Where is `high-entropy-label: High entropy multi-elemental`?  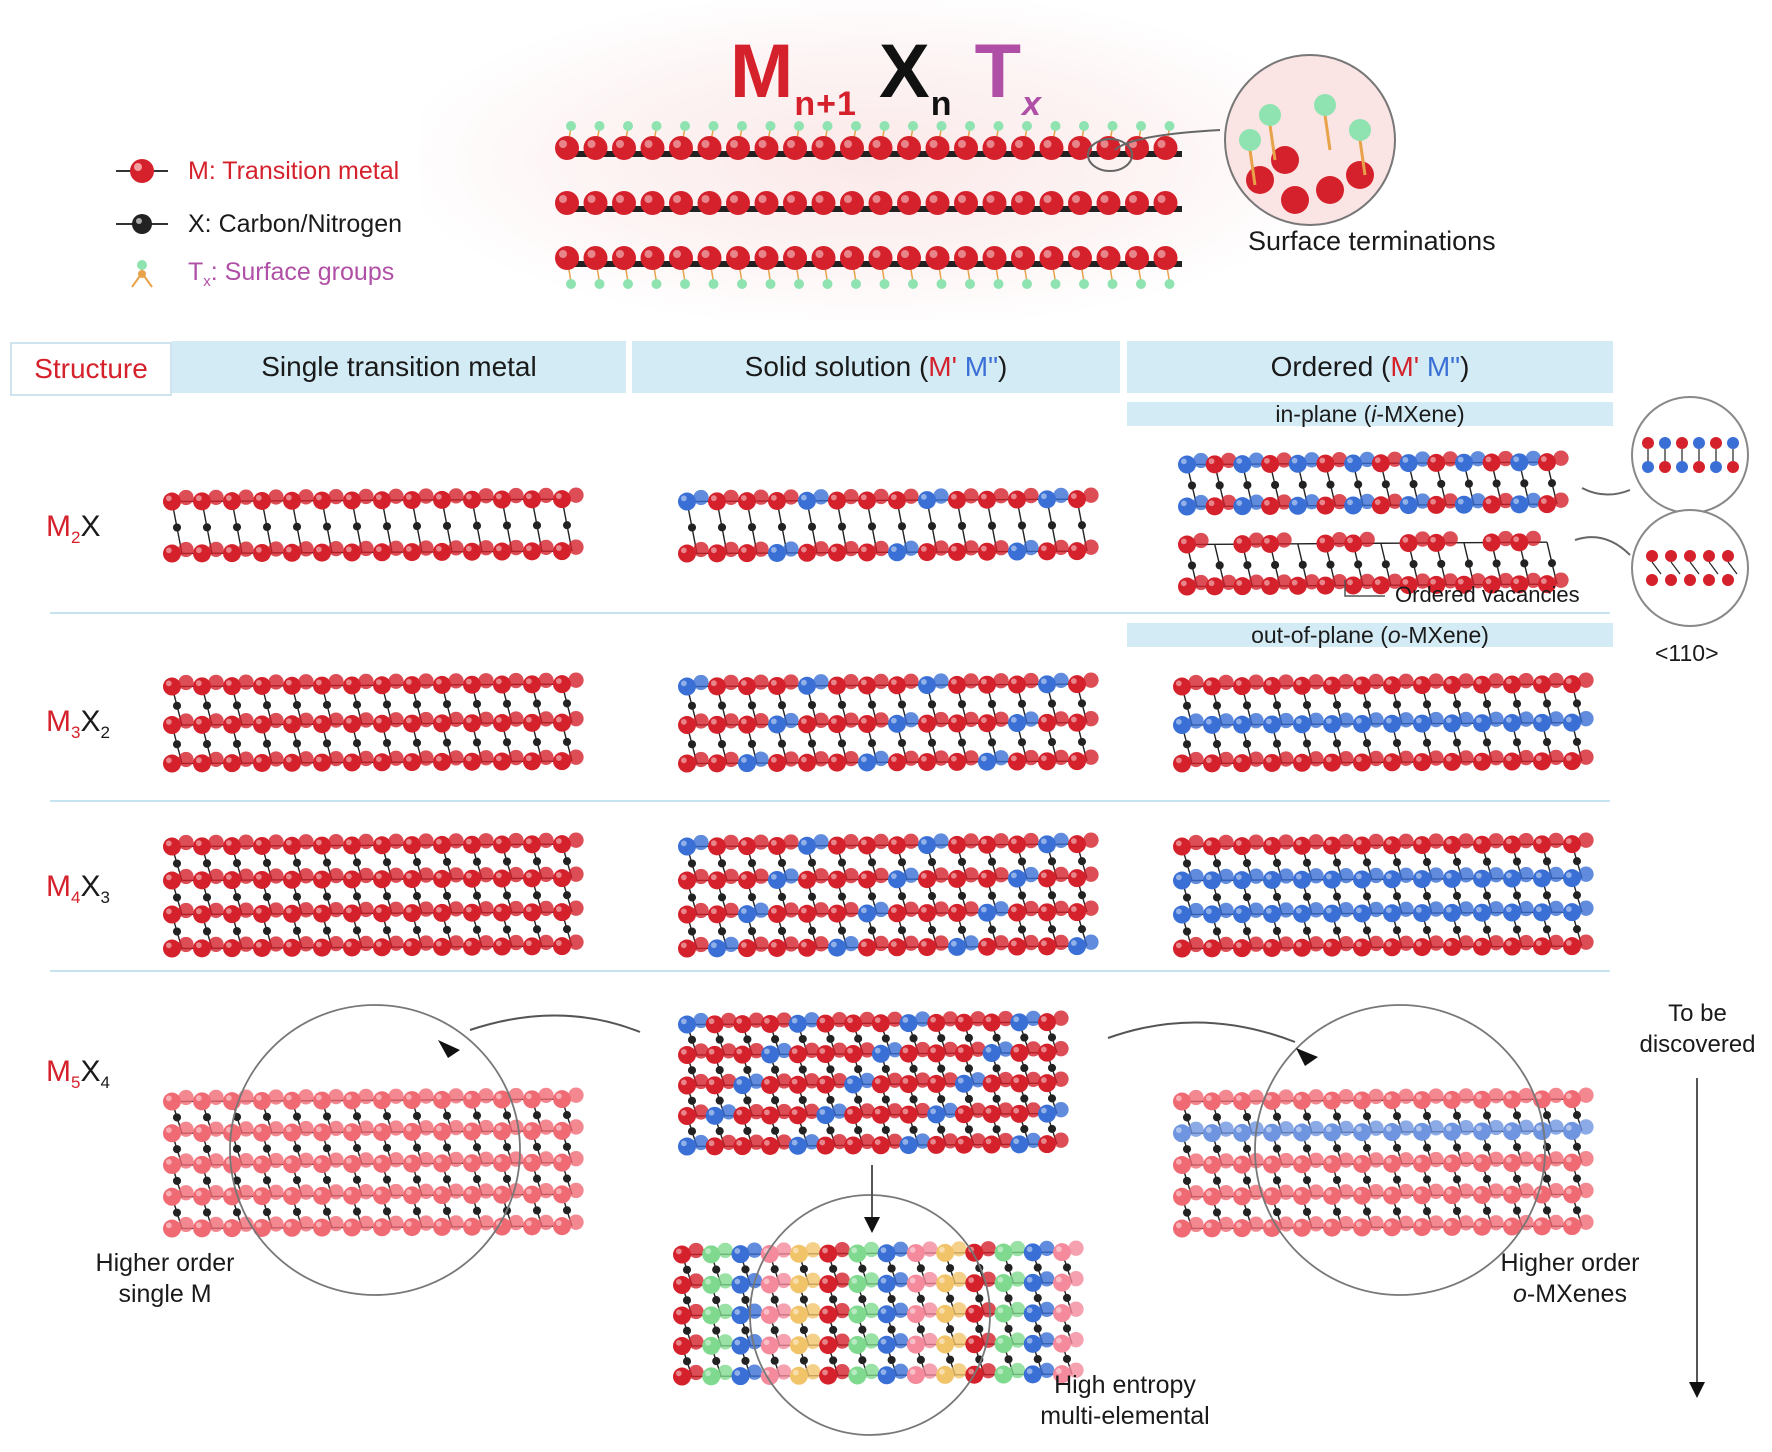 high-entropy-label: High entropy multi-elemental is located at coordinates (1125, 1400).